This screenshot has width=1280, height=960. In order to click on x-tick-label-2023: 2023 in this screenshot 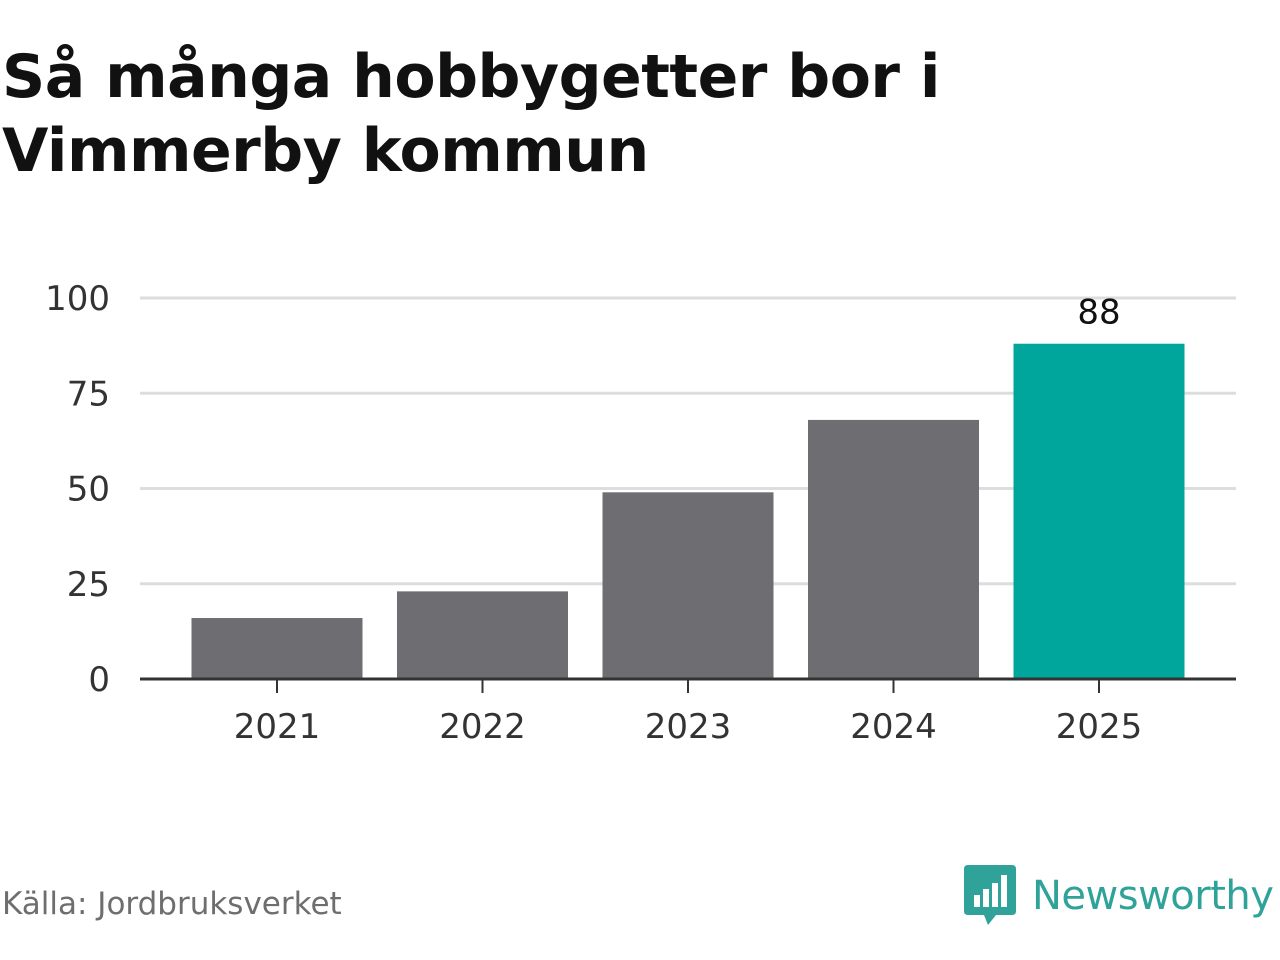, I will do `click(688, 727)`.